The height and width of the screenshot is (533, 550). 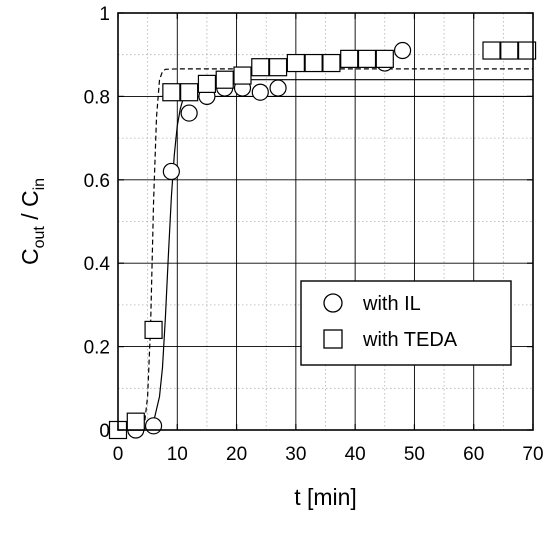 What do you see at coordinates (532, 454) in the screenshot?
I see `x-tick-label: 70` at bounding box center [532, 454].